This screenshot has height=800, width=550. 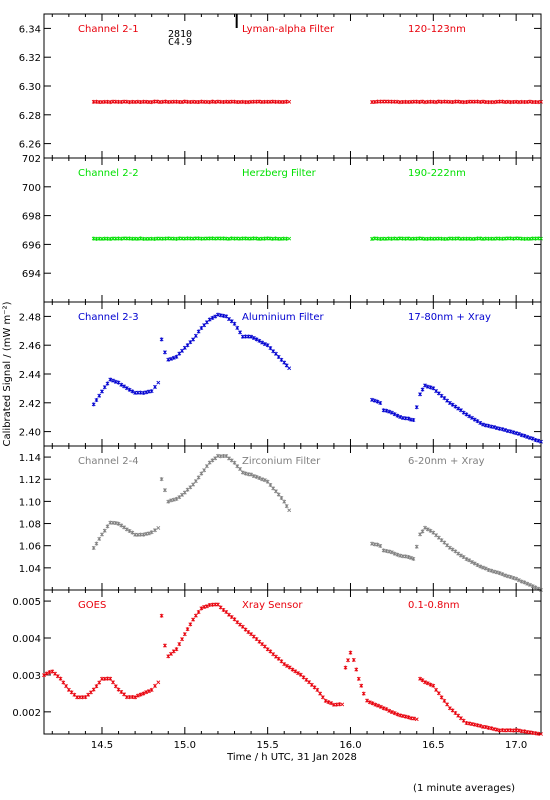 I want to click on y-axis-title: Calibrated Signal / (mW m⁻²), so click(x=7, y=373).